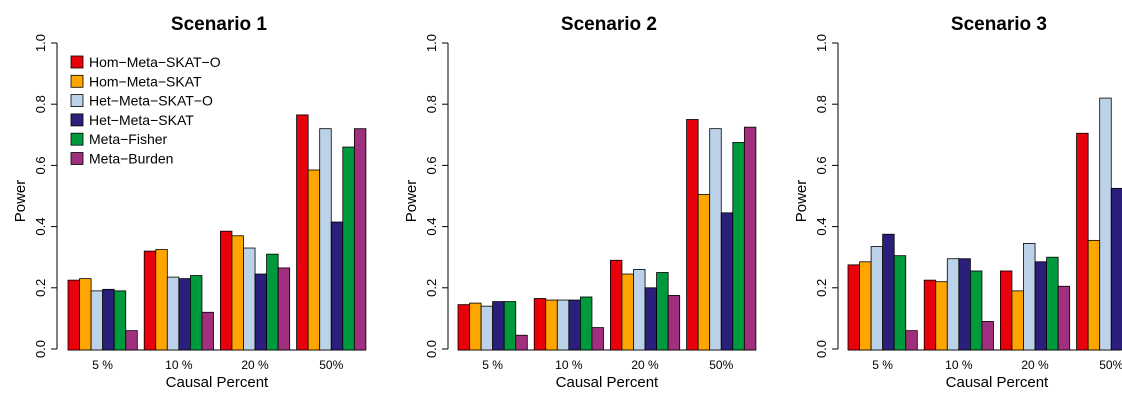 The image size is (1122, 396). Describe the element at coordinates (492, 365) in the screenshot. I see `x-tick-label: 5 %` at that location.